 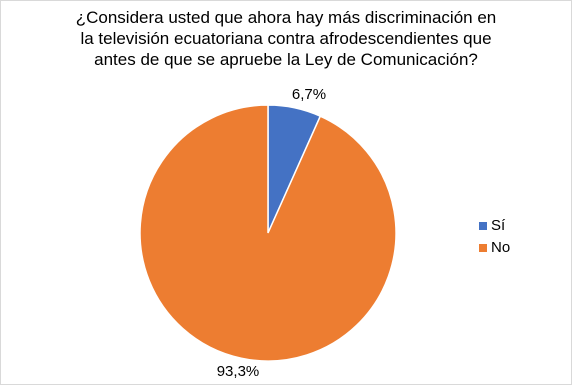 What do you see at coordinates (238, 371) in the screenshot?
I see `data-label-no: 93,3%` at bounding box center [238, 371].